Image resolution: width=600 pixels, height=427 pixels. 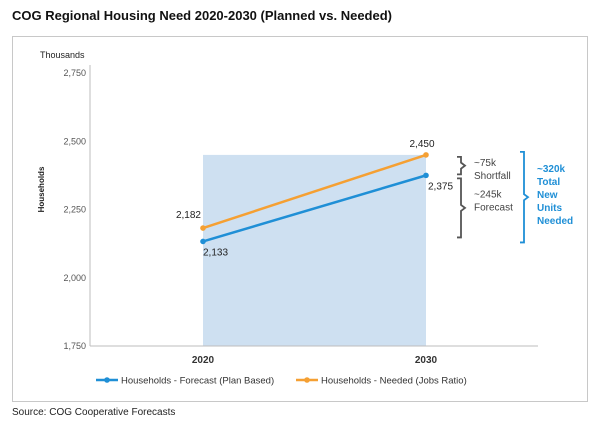 What do you see at coordinates (74, 141) in the screenshot?
I see `y-tick-label: 2,500` at bounding box center [74, 141].